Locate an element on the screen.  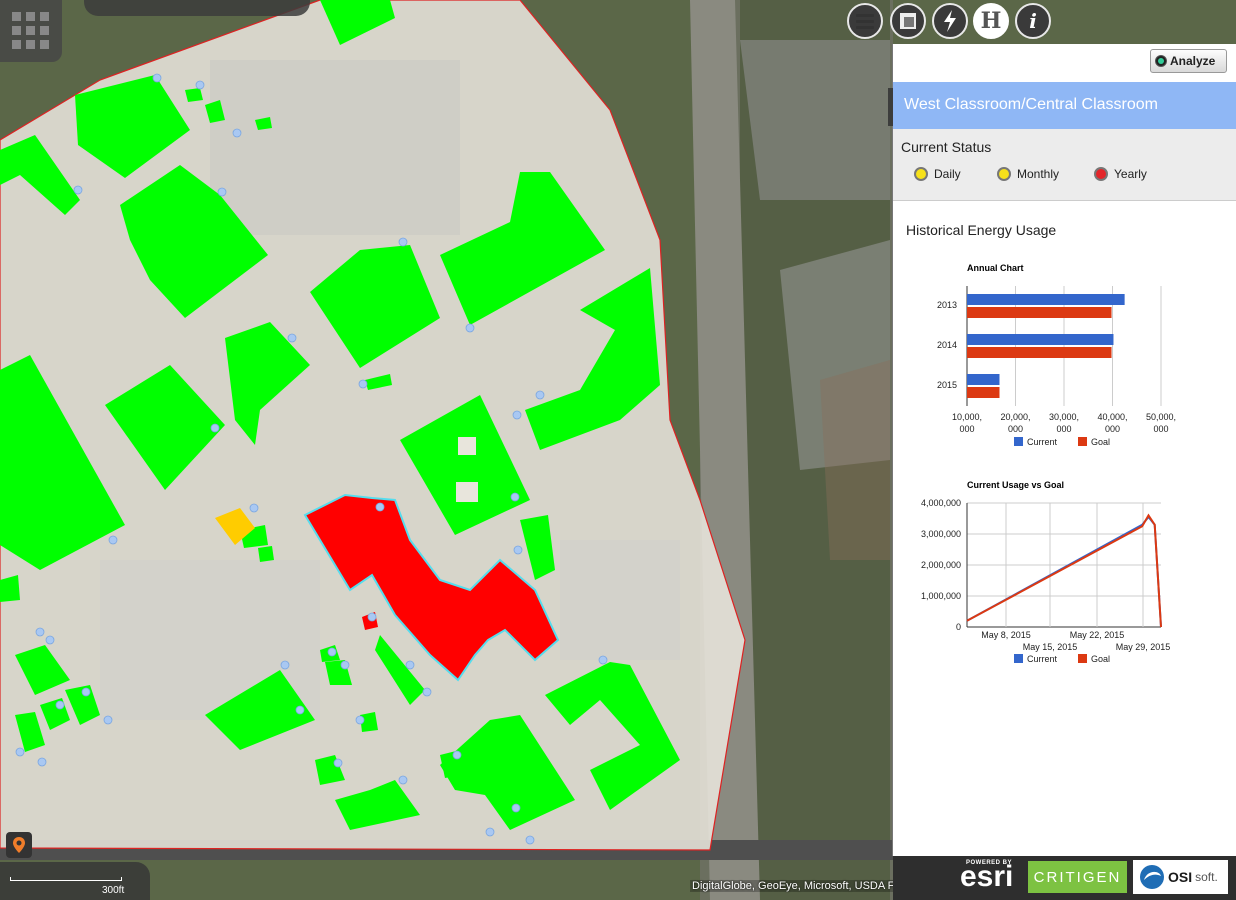
status-option-label: Daily is located at coordinates (947, 174).